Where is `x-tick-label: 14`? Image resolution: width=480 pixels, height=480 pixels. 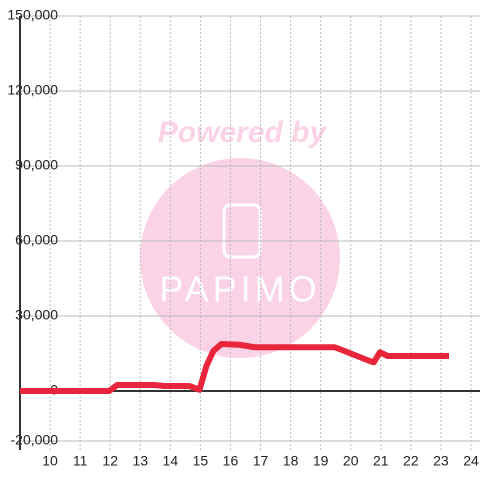 x-tick-label: 14 is located at coordinates (171, 461).